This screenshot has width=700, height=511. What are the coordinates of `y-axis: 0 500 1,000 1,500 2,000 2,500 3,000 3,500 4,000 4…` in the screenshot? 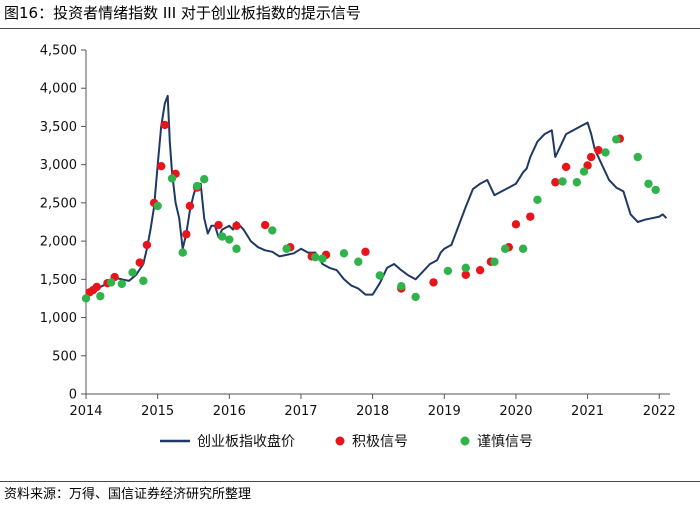 It's located at (63, 223).